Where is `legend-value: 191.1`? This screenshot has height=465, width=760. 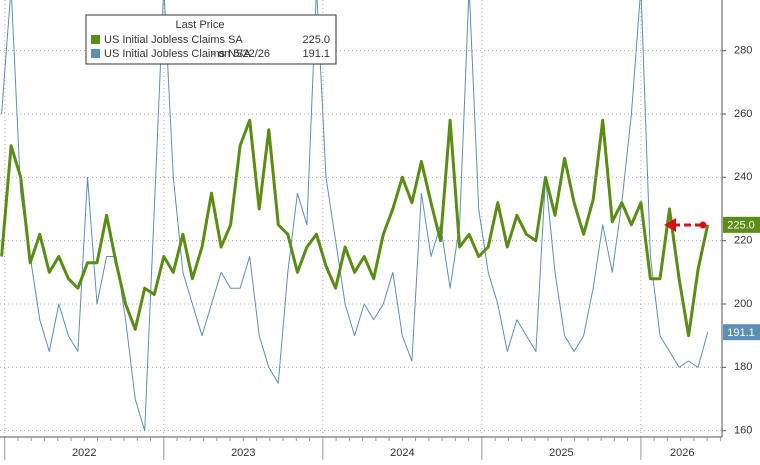 legend-value: 191.1 is located at coordinates (316, 54).